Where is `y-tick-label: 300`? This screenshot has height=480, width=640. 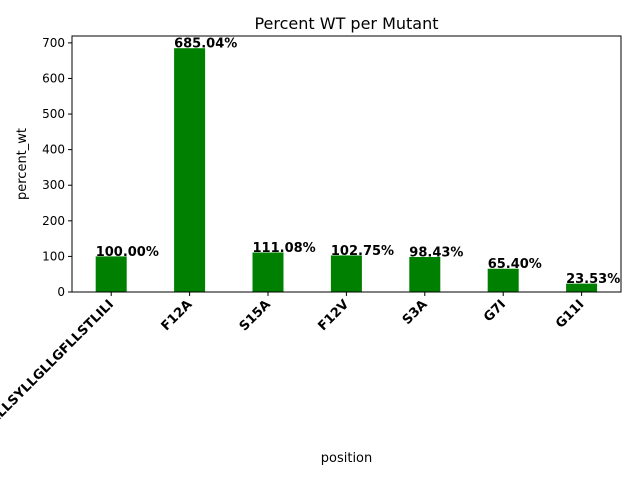 y-tick-label: 300 is located at coordinates (53, 185).